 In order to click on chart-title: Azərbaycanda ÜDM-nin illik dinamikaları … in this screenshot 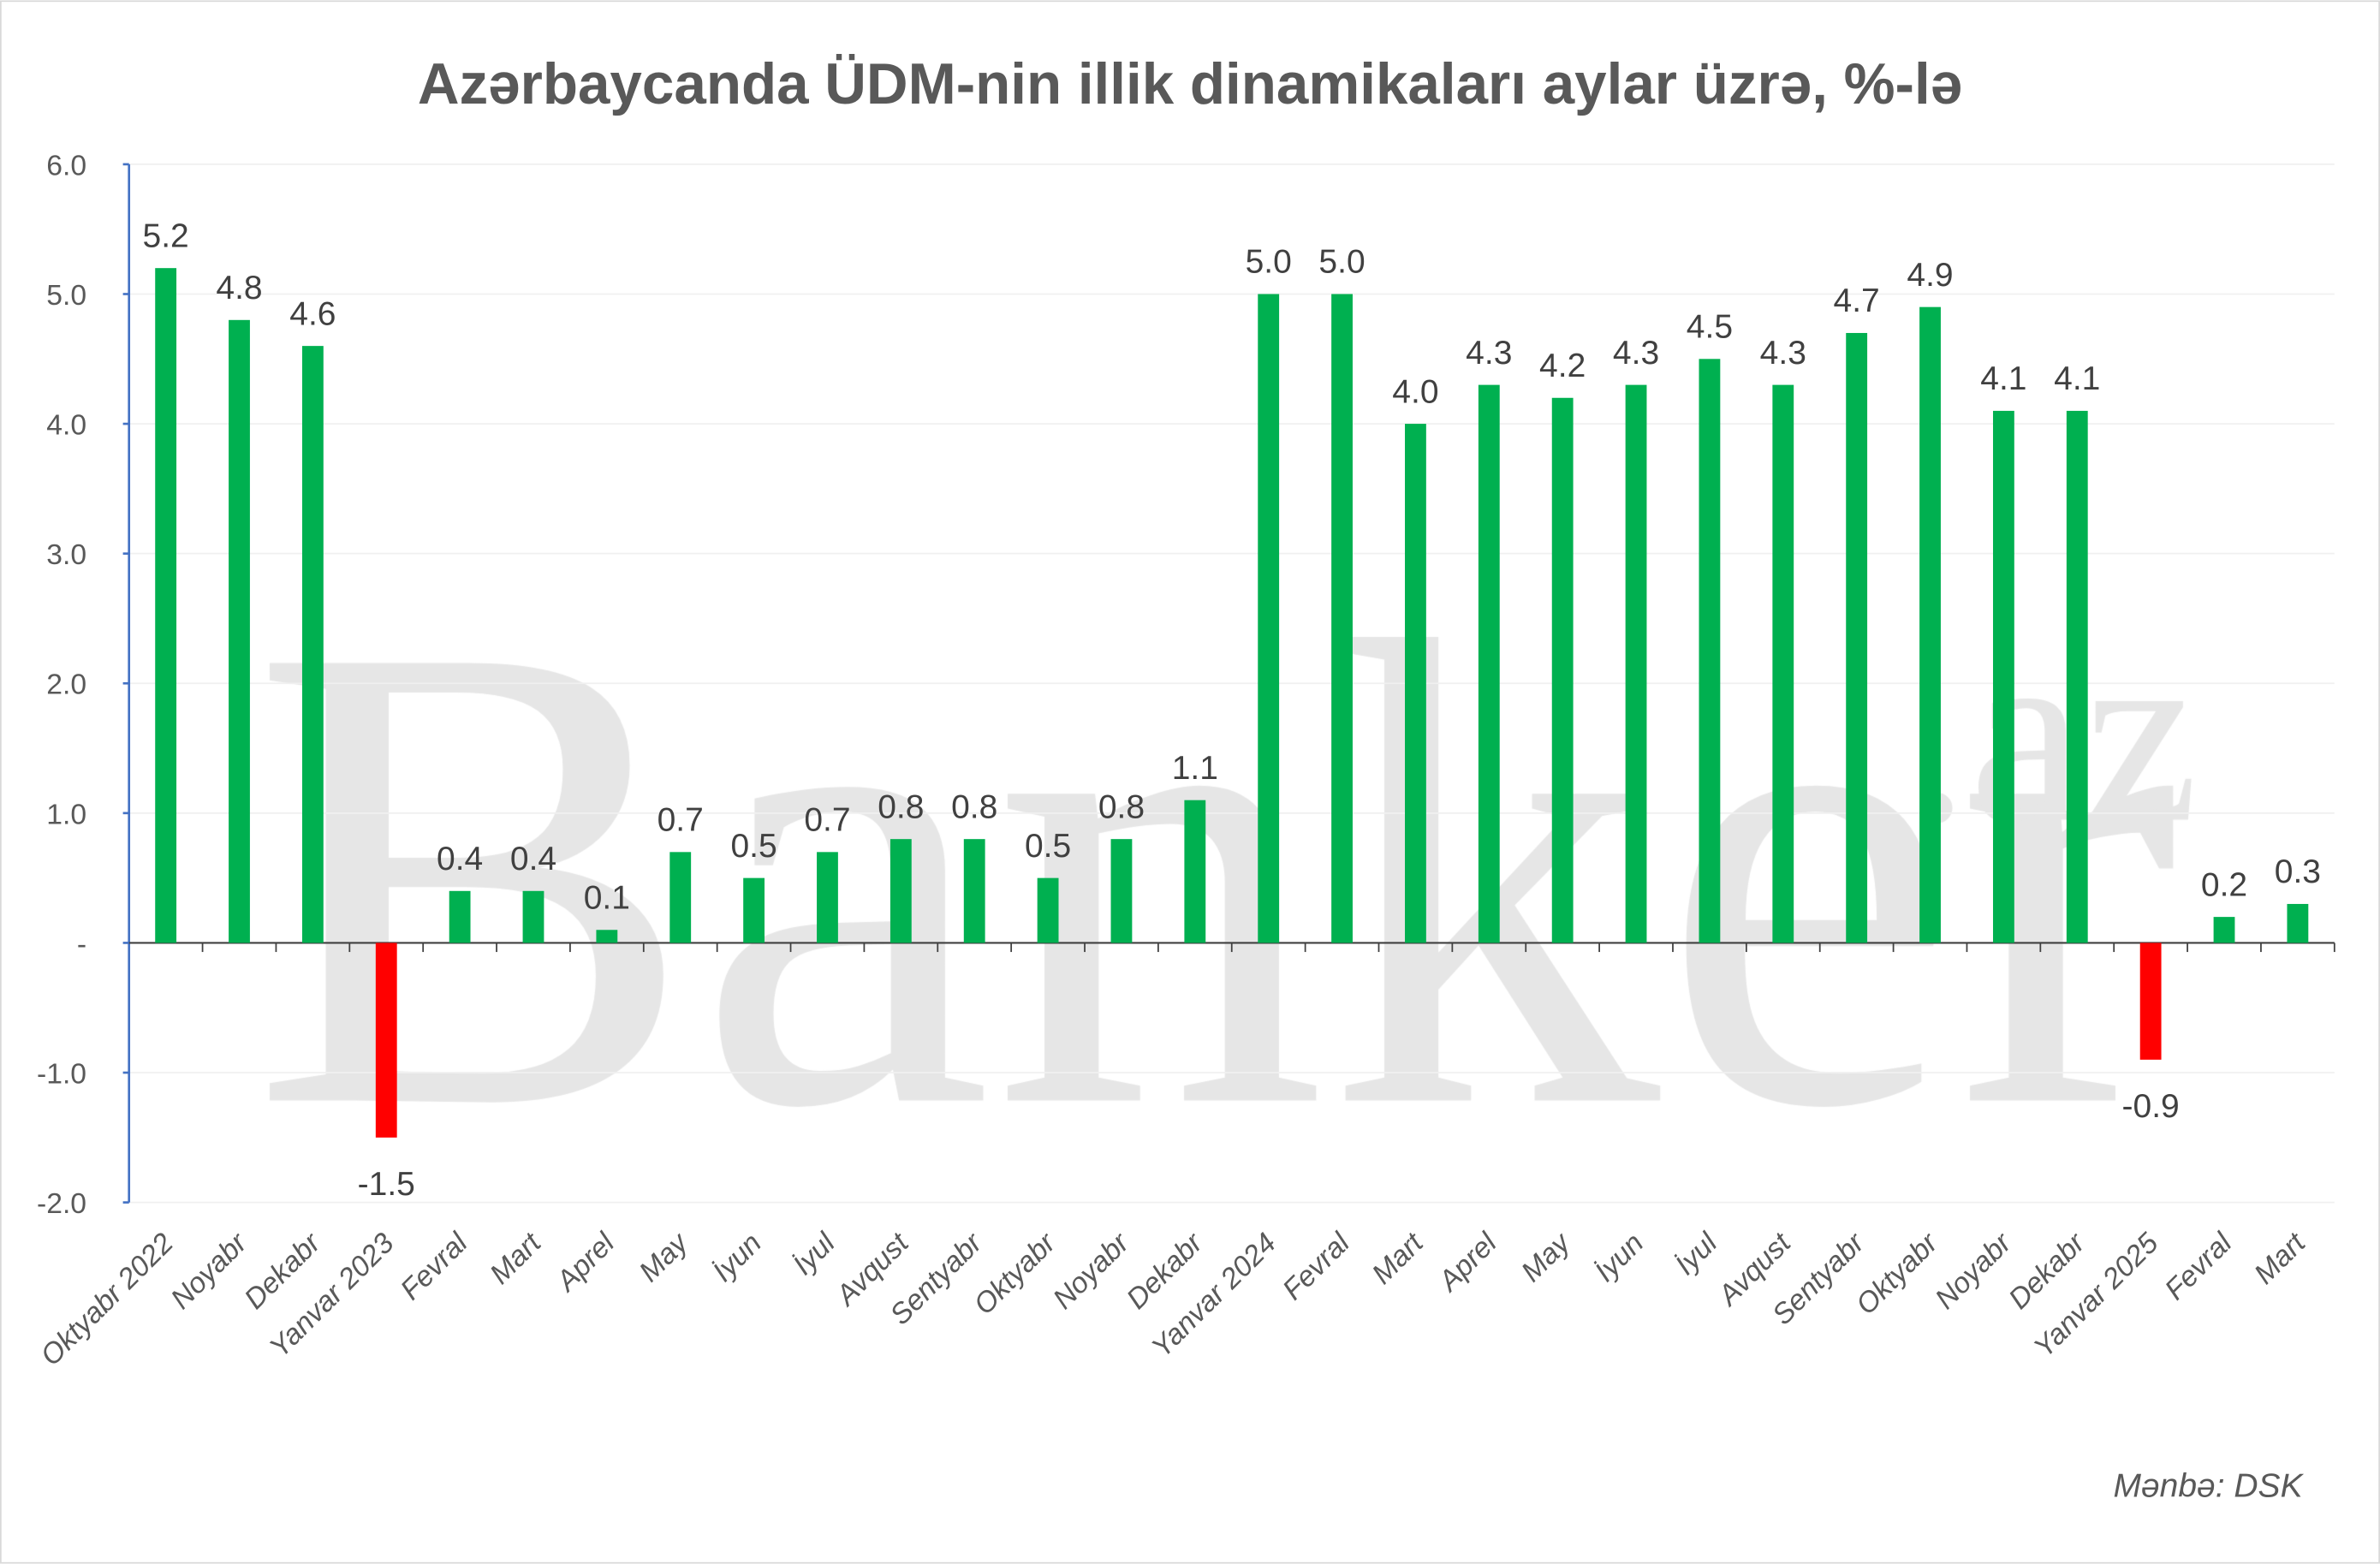, I will do `click(1190, 84)`.